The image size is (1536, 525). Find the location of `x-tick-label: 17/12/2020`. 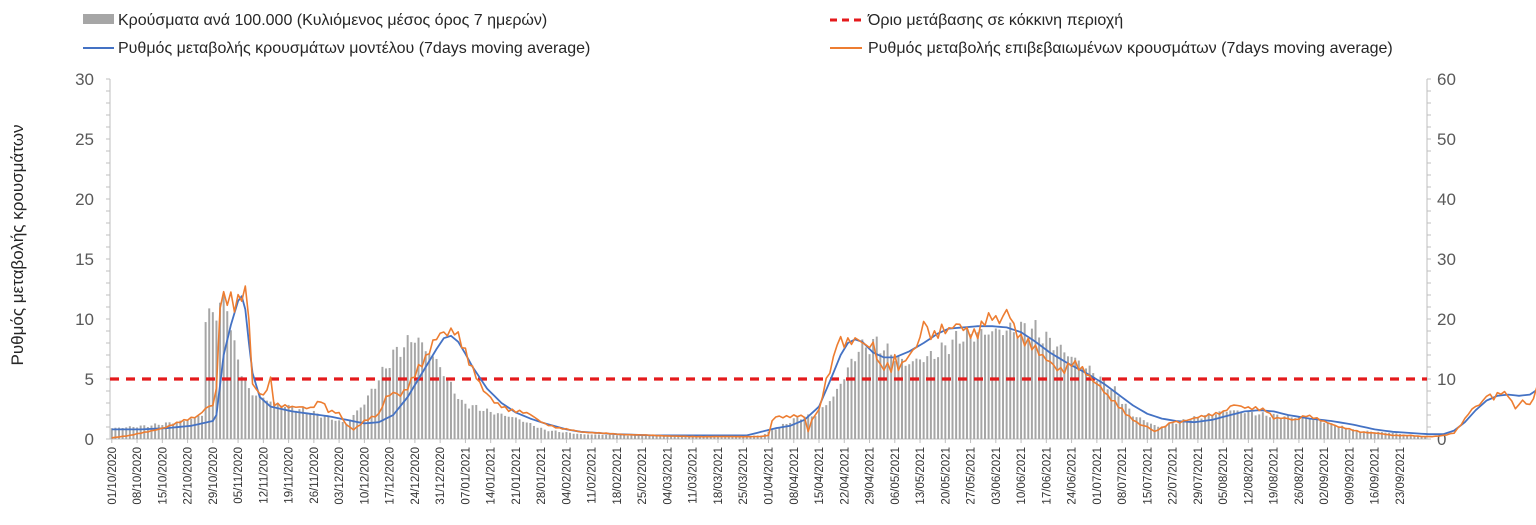

x-tick-label: 17/12/2020 is located at coordinates (391, 476).